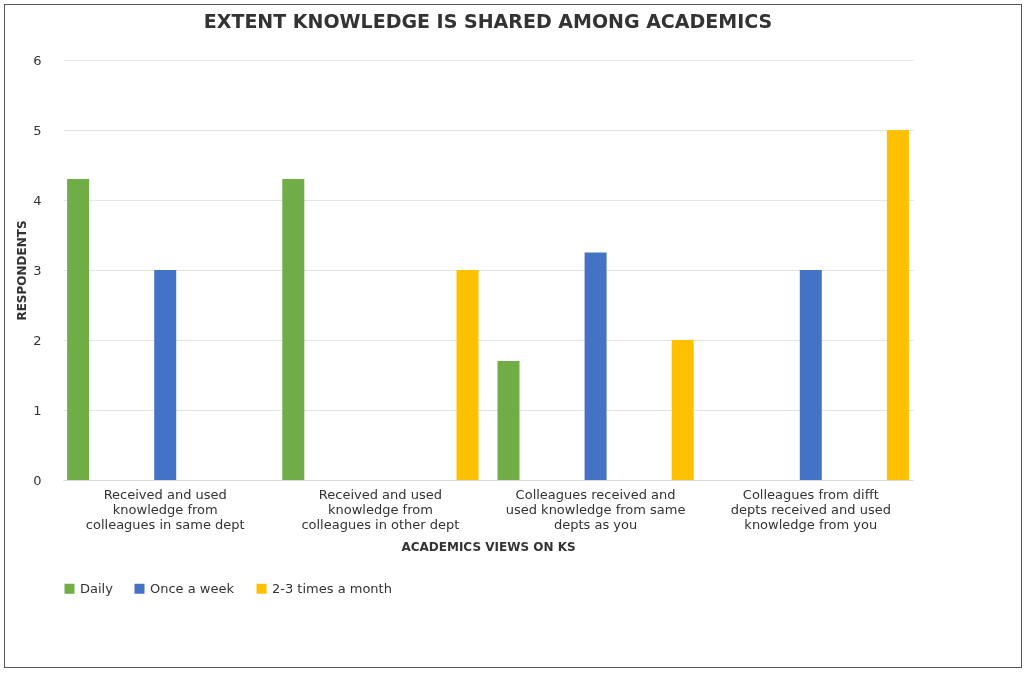 The image size is (1029, 676). What do you see at coordinates (810, 509) in the screenshot?
I see `x-tick-label: Colleagues from difft depts received and used knowledge from you` at bounding box center [810, 509].